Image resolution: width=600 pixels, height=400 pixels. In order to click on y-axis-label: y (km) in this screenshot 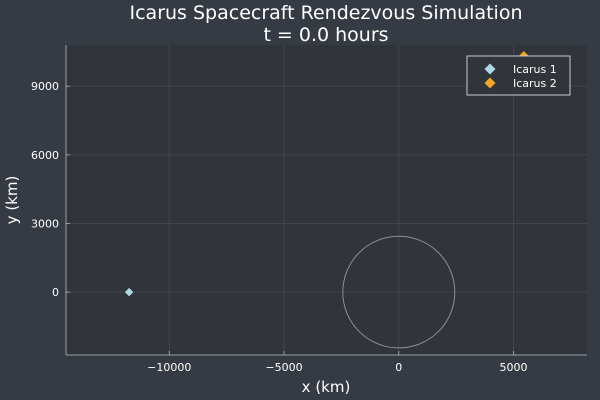, I will do `click(12, 200)`.